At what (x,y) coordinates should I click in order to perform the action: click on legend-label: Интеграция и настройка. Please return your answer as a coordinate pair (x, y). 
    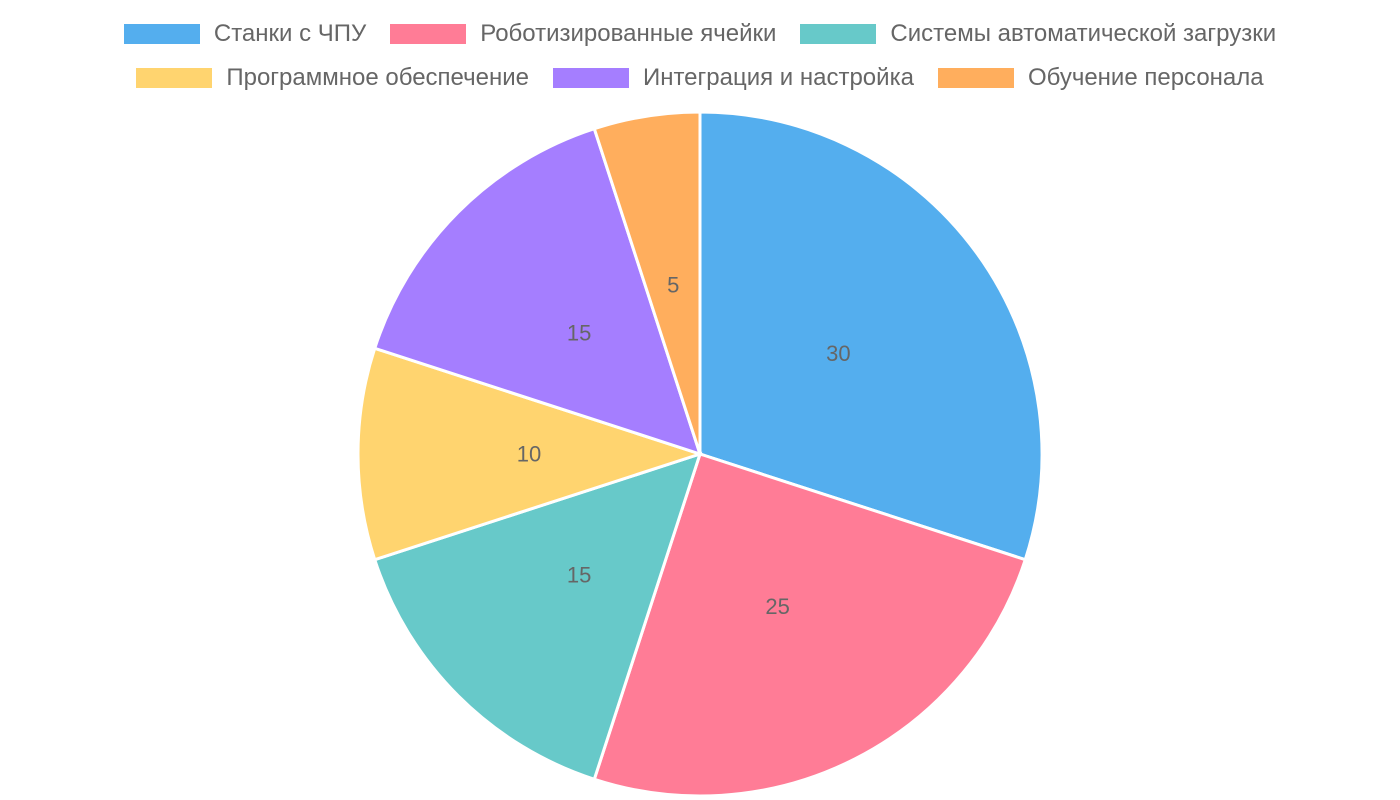
    Looking at the image, I should click on (778, 77).